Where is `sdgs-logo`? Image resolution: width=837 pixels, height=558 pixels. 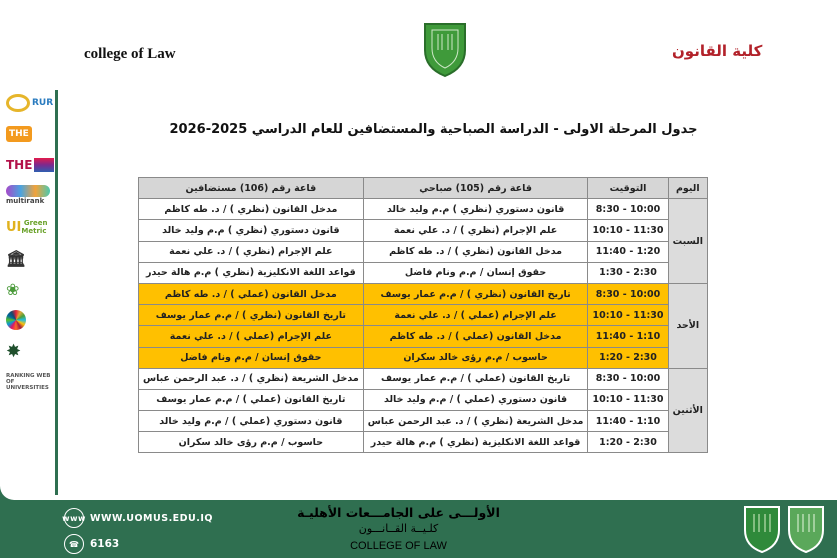 sdgs-logo is located at coordinates (30, 320).